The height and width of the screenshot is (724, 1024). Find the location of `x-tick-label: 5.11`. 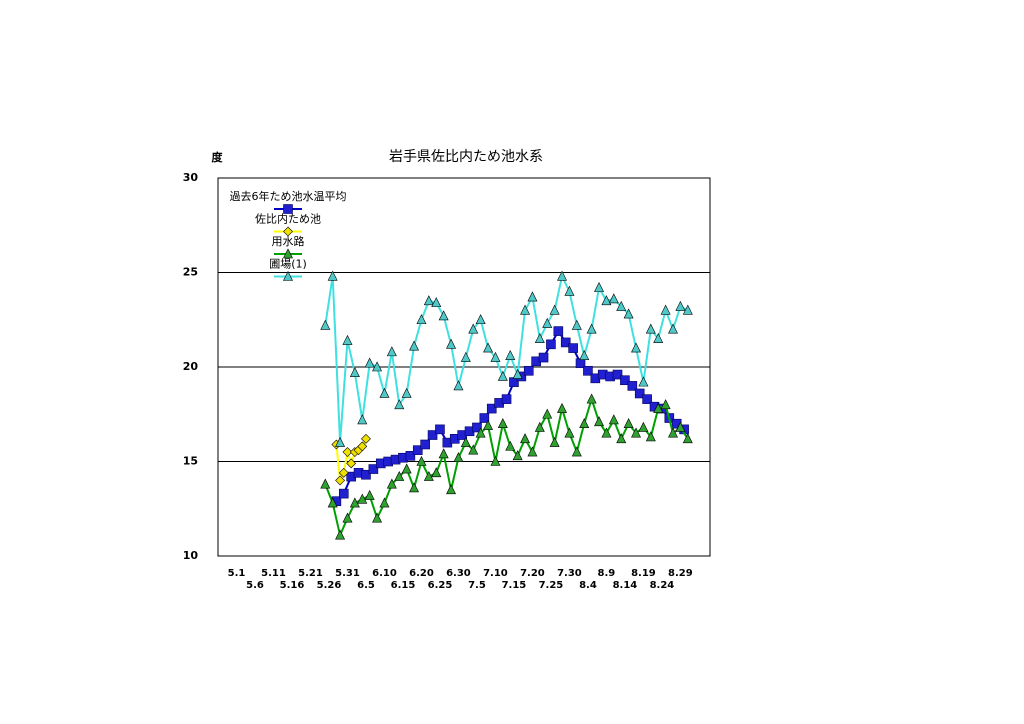

x-tick-label: 5.11 is located at coordinates (273, 573).